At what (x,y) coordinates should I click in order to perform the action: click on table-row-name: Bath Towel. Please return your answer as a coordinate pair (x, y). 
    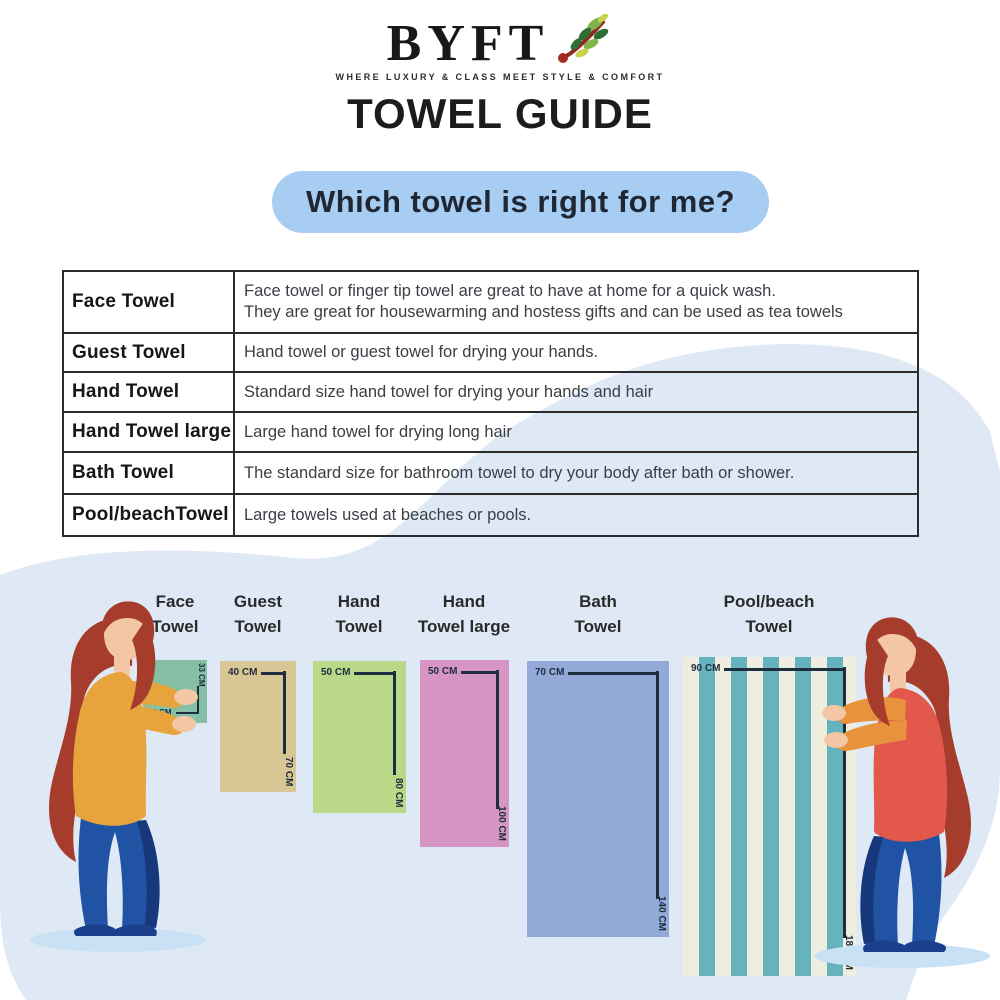
    Looking at the image, I should click on (149, 474).